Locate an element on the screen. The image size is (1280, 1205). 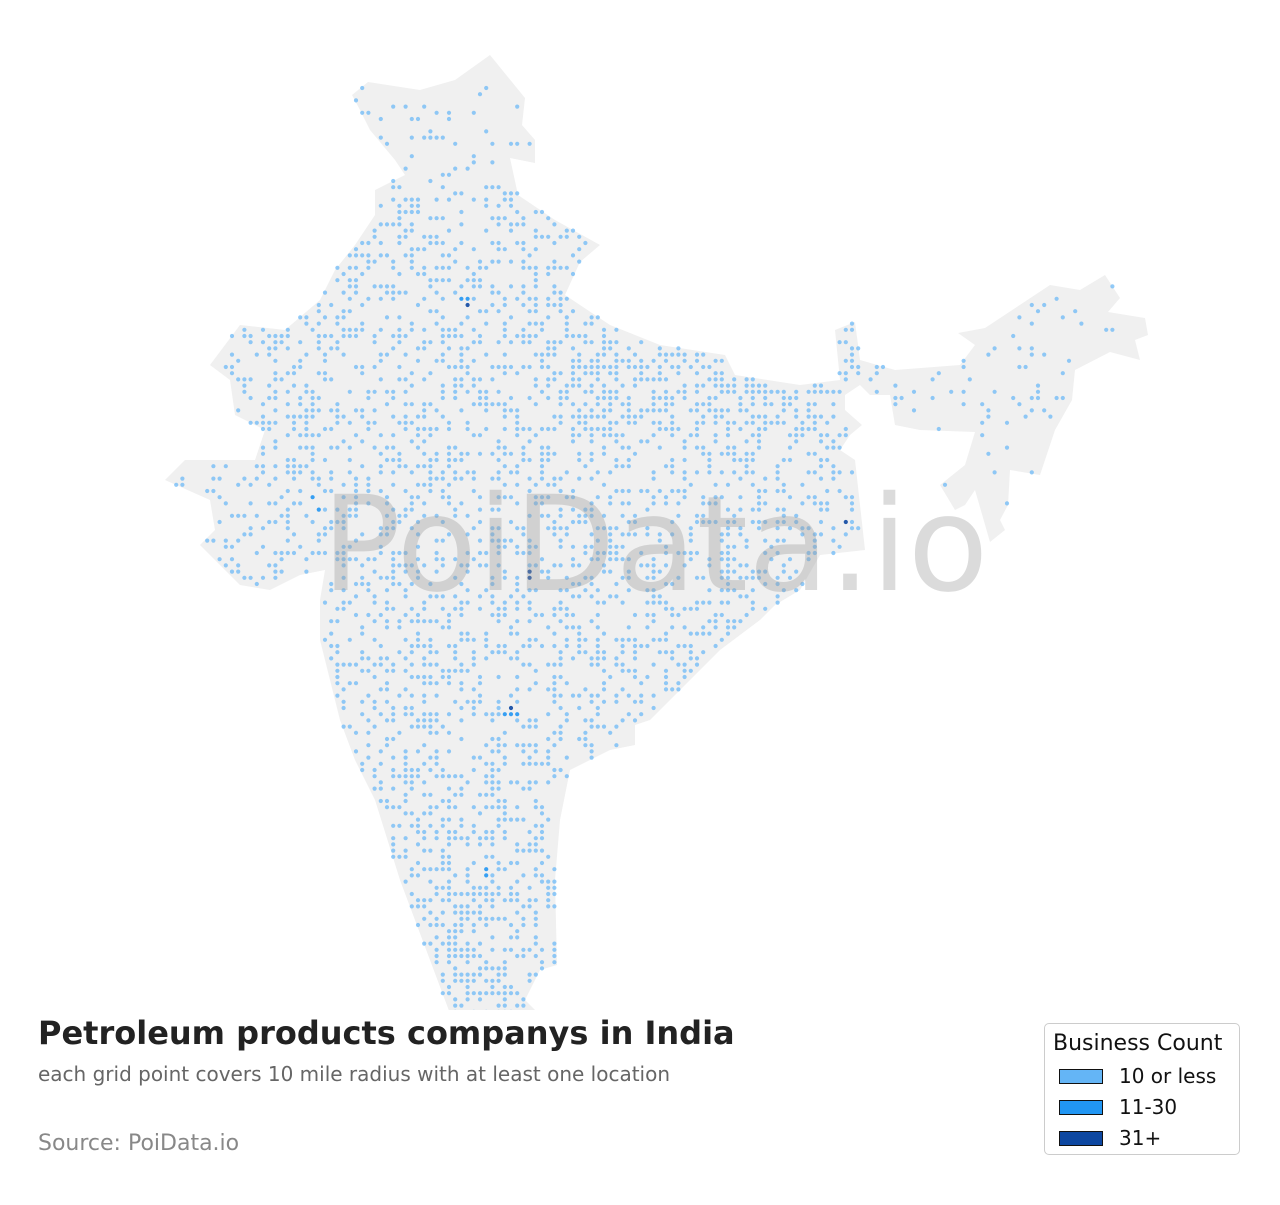
legend-label: 10 or less is located at coordinates (1168, 1076).